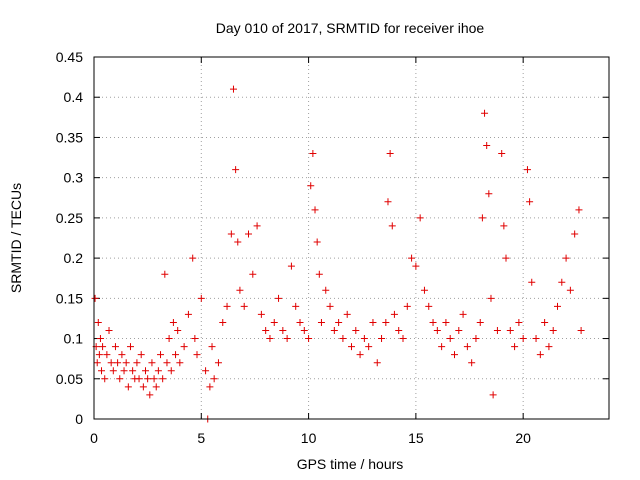 This screenshot has width=640, height=480. Describe the element at coordinates (69, 137) in the screenshot. I see `y-tick-label: 0.35` at that location.